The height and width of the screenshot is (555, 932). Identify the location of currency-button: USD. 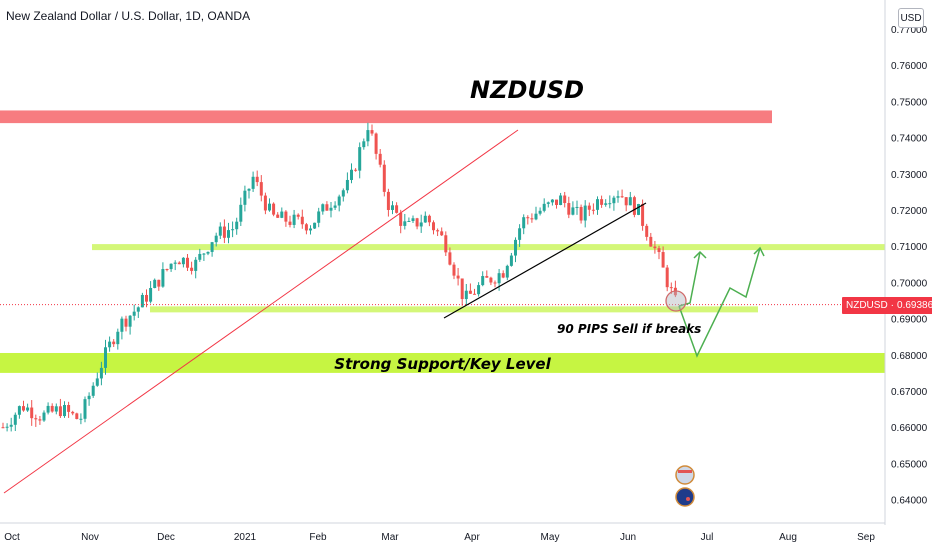
(911, 18).